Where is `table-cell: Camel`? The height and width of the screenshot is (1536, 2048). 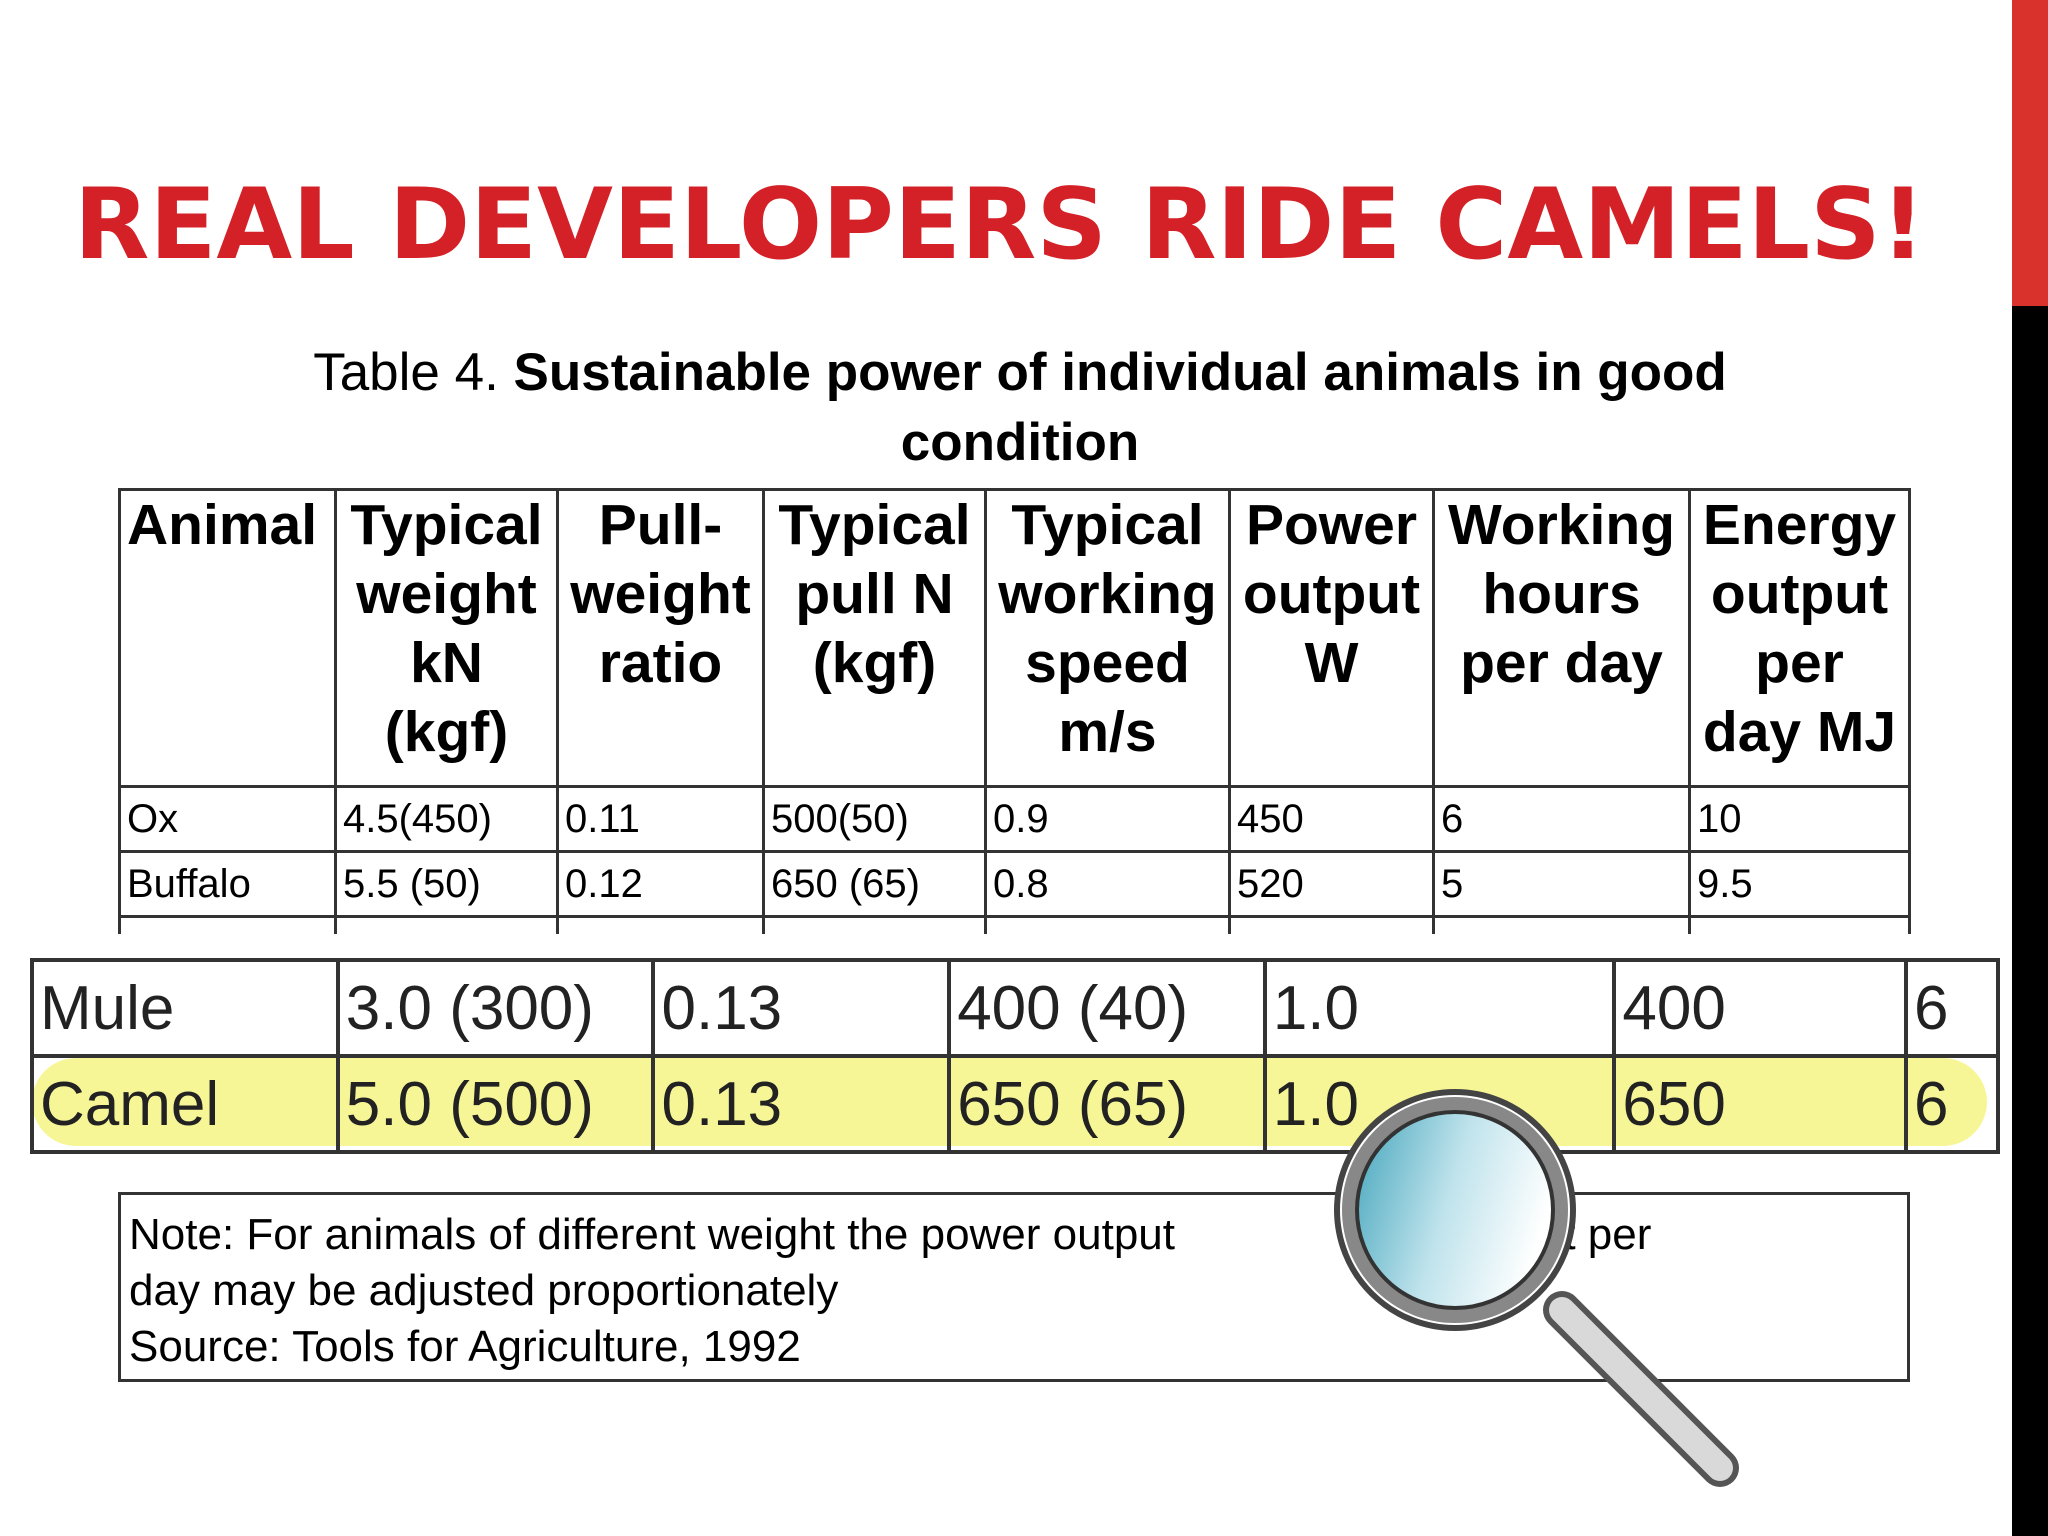
table-cell: Camel is located at coordinates (185, 1104).